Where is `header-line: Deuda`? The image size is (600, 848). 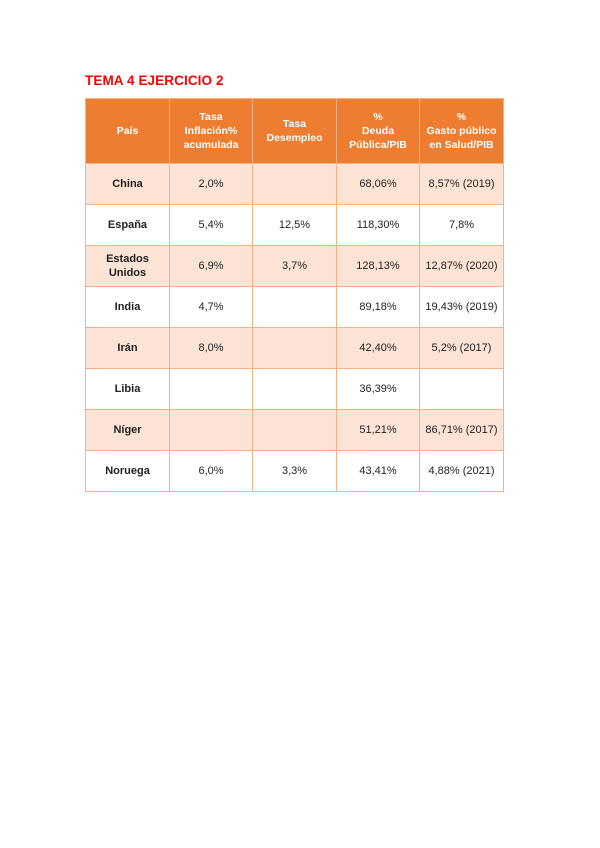 header-line: Deuda is located at coordinates (378, 131).